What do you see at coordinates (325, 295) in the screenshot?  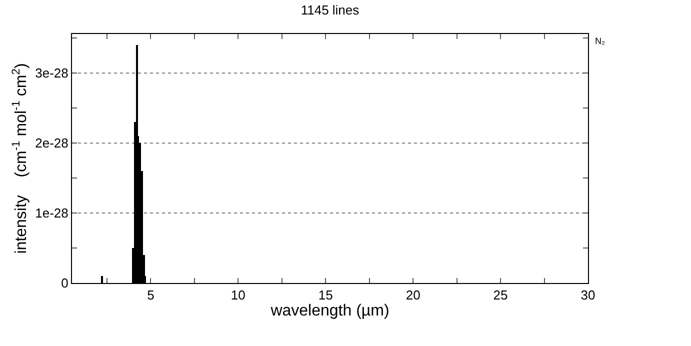 I see `x-tick-label: 15` at bounding box center [325, 295].